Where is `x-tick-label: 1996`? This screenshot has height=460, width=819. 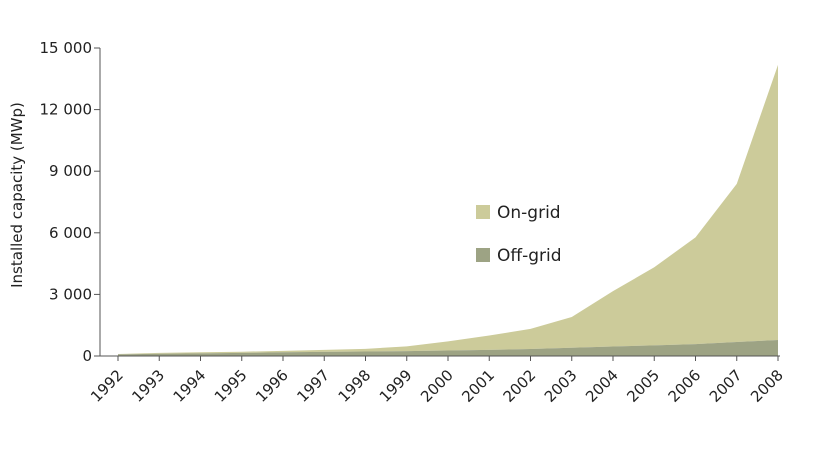
x-tick-label: 1996 is located at coordinates (272, 386).